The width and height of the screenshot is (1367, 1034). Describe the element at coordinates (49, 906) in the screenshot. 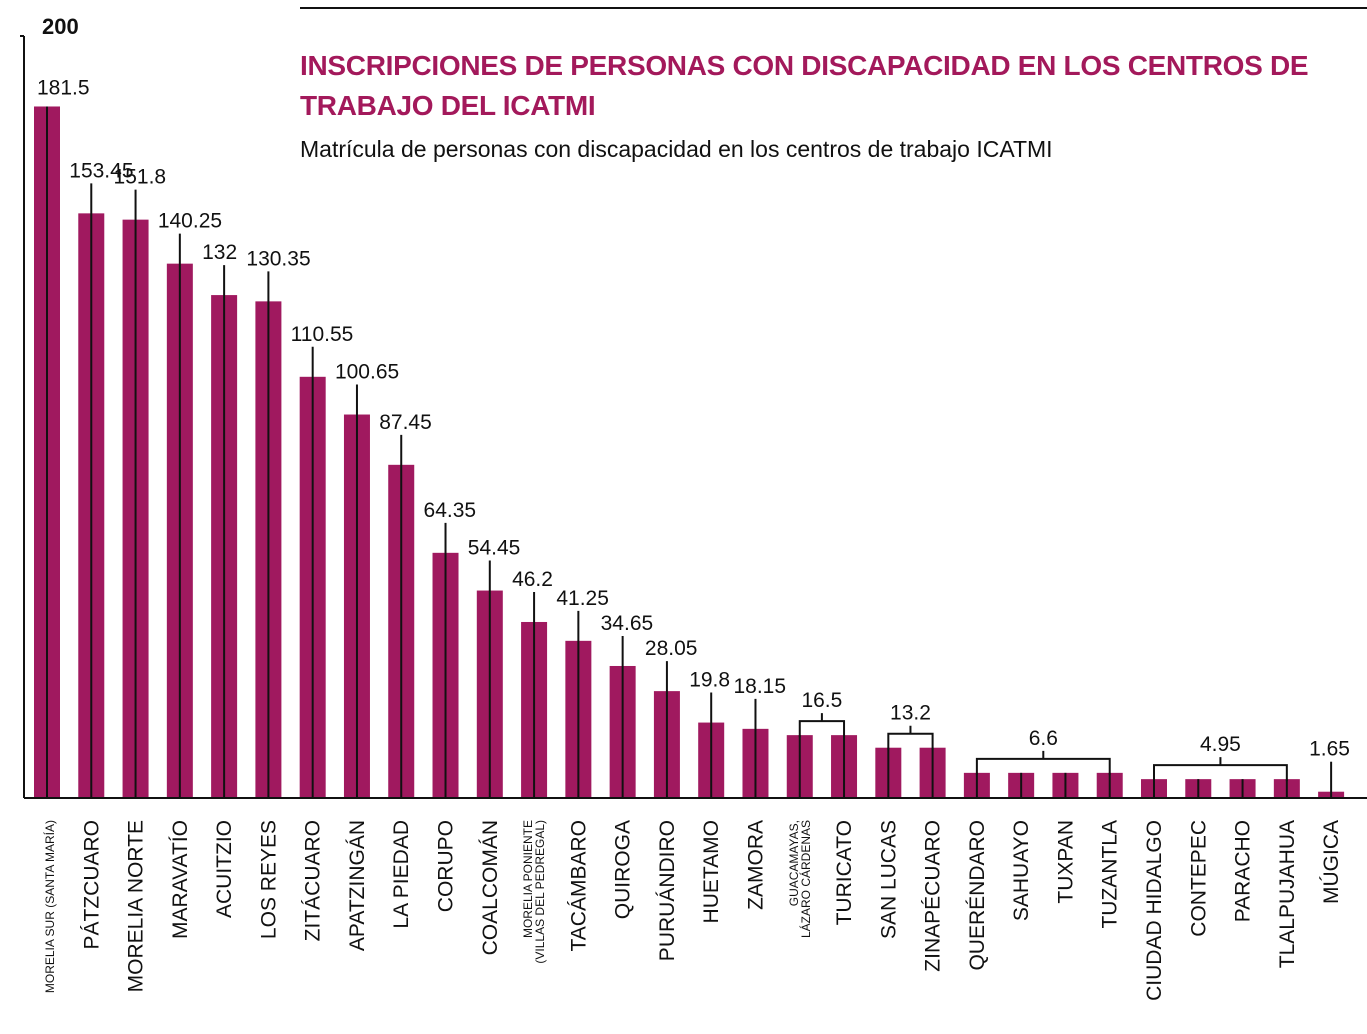

I see `x-tick-label: MORELIA SUR (SANTA MARÍA)` at that location.